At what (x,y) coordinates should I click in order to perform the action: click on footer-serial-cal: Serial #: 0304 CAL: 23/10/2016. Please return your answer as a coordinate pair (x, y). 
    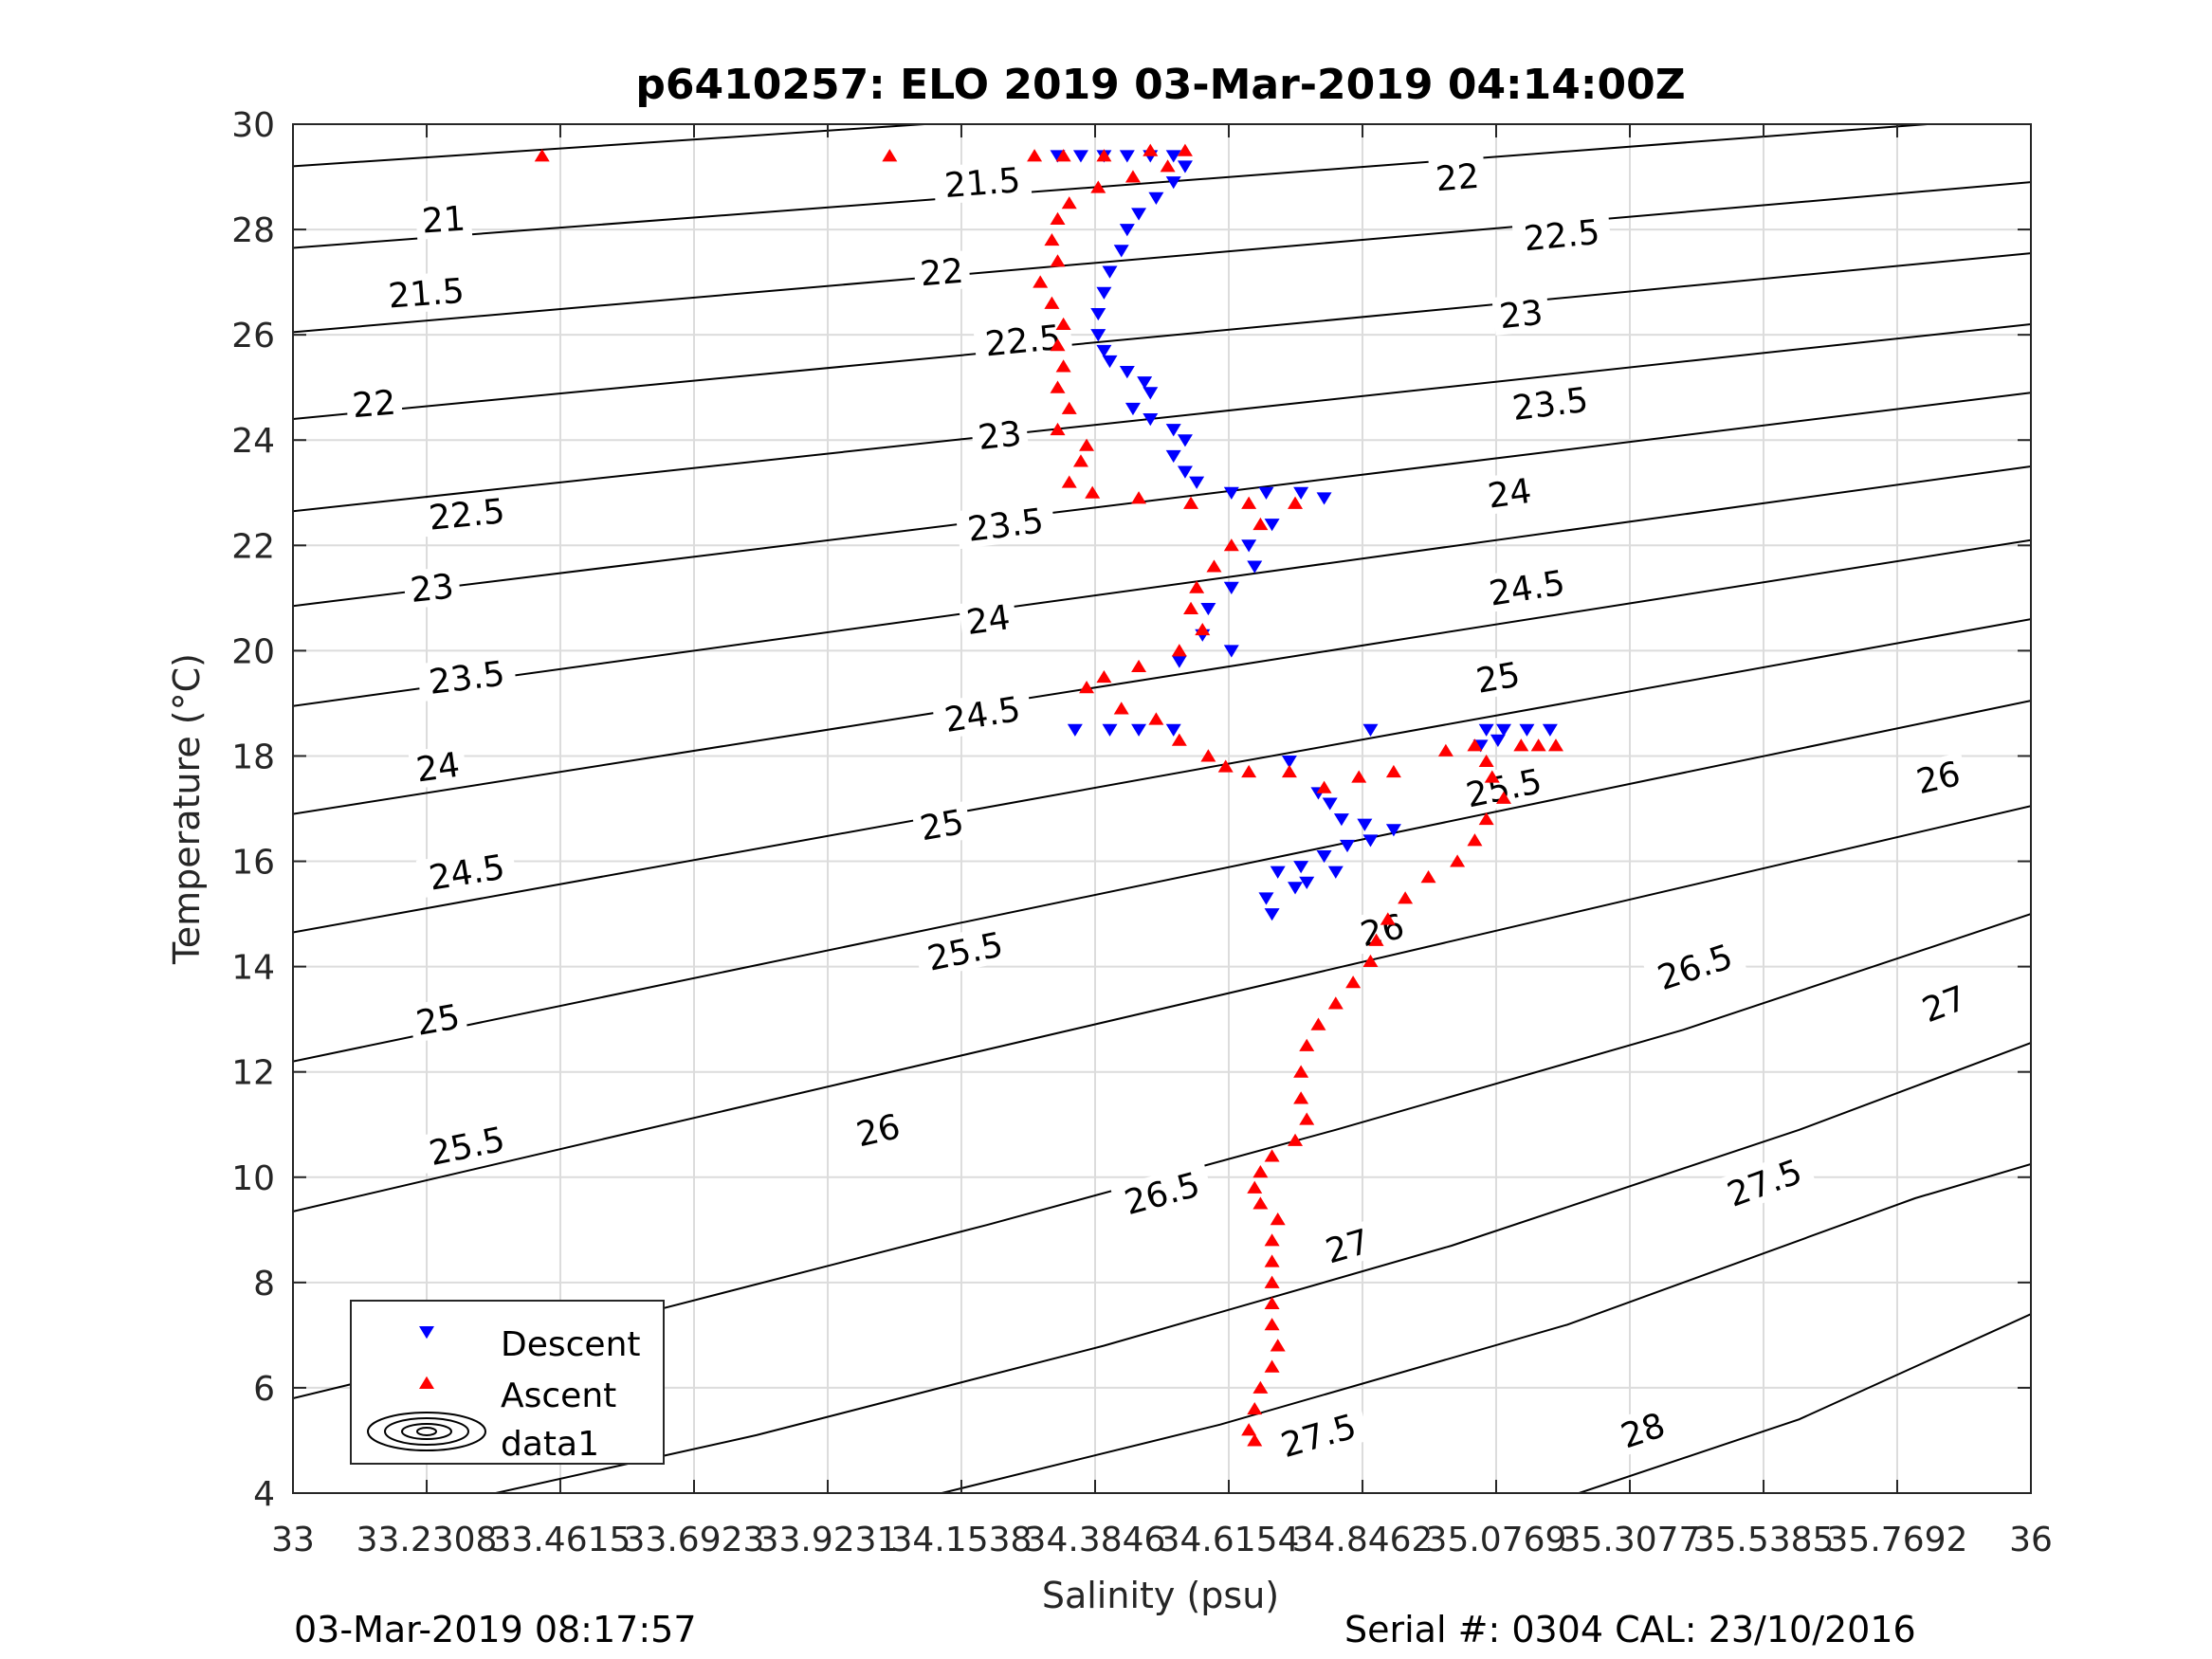
    Looking at the image, I should click on (1630, 1629).